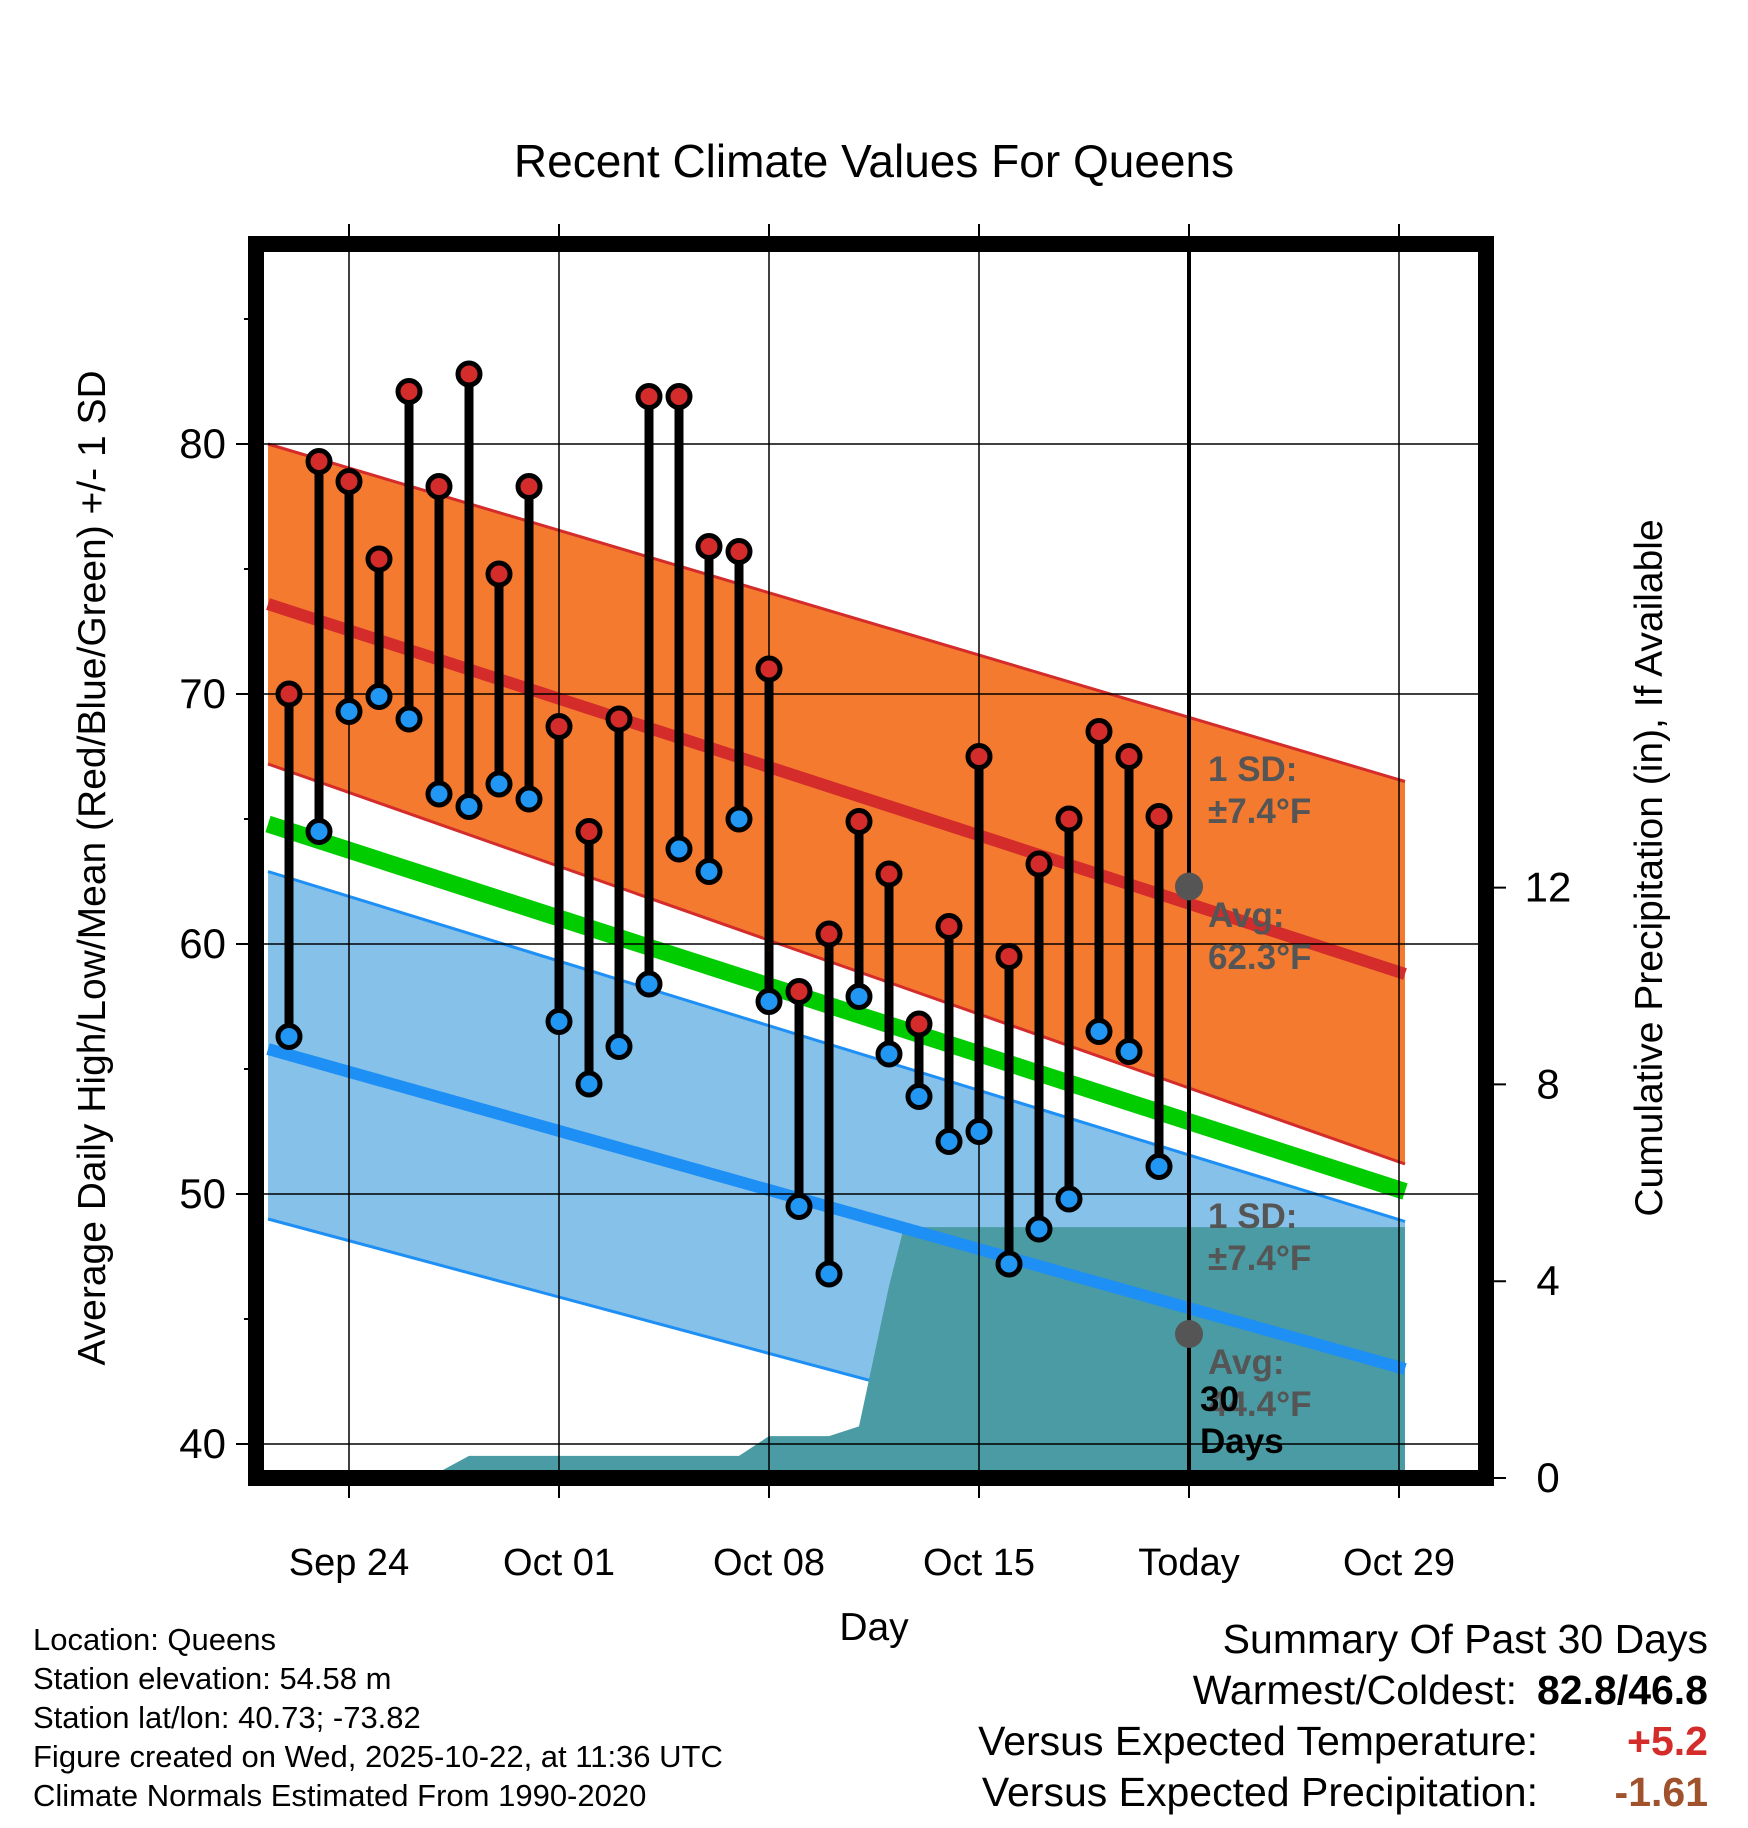 The width and height of the screenshot is (1748, 1828). Describe the element at coordinates (1547, 1083) in the screenshot. I see `y2-tick-label: 8` at that location.